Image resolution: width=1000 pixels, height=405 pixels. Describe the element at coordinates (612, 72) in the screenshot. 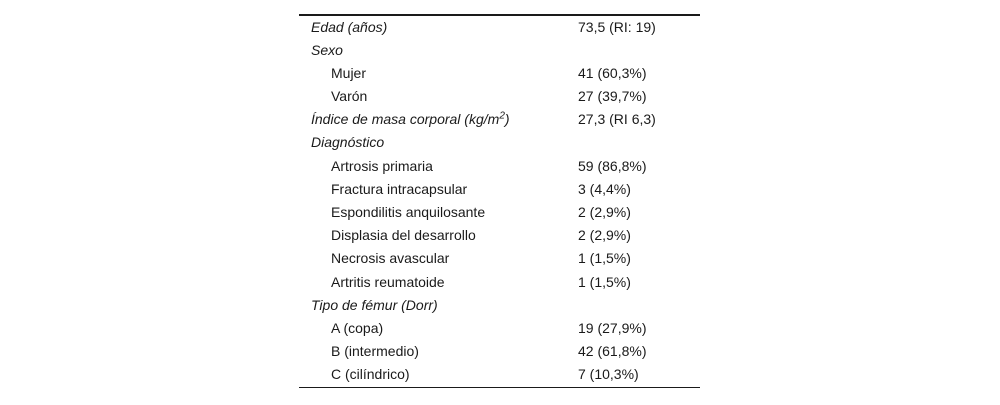

I see `row-value: 41 (60,3%)` at that location.